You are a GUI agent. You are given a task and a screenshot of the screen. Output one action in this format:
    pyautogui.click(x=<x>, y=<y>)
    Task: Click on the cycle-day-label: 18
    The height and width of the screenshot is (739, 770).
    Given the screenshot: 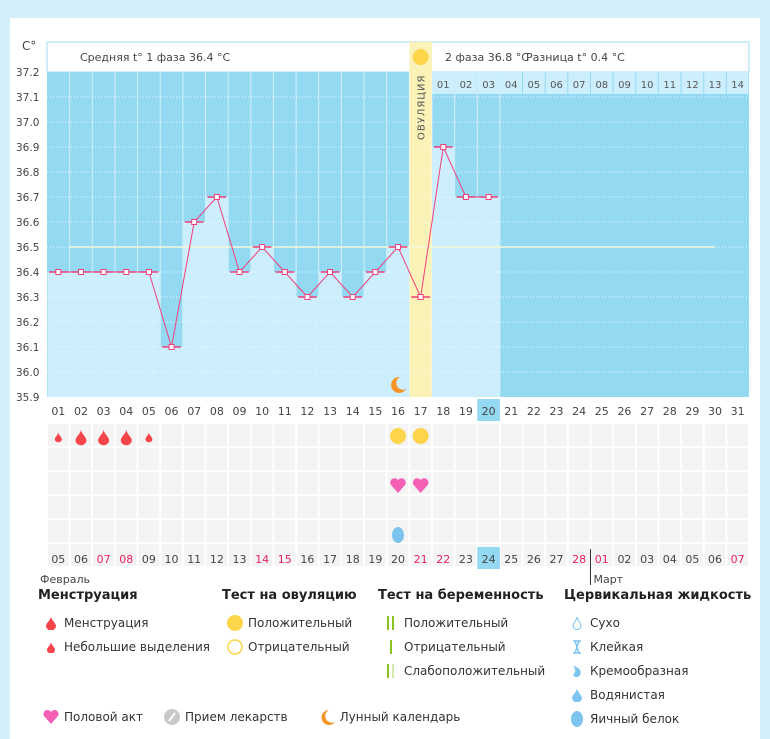 What is the action you would take?
    pyautogui.click(x=443, y=411)
    